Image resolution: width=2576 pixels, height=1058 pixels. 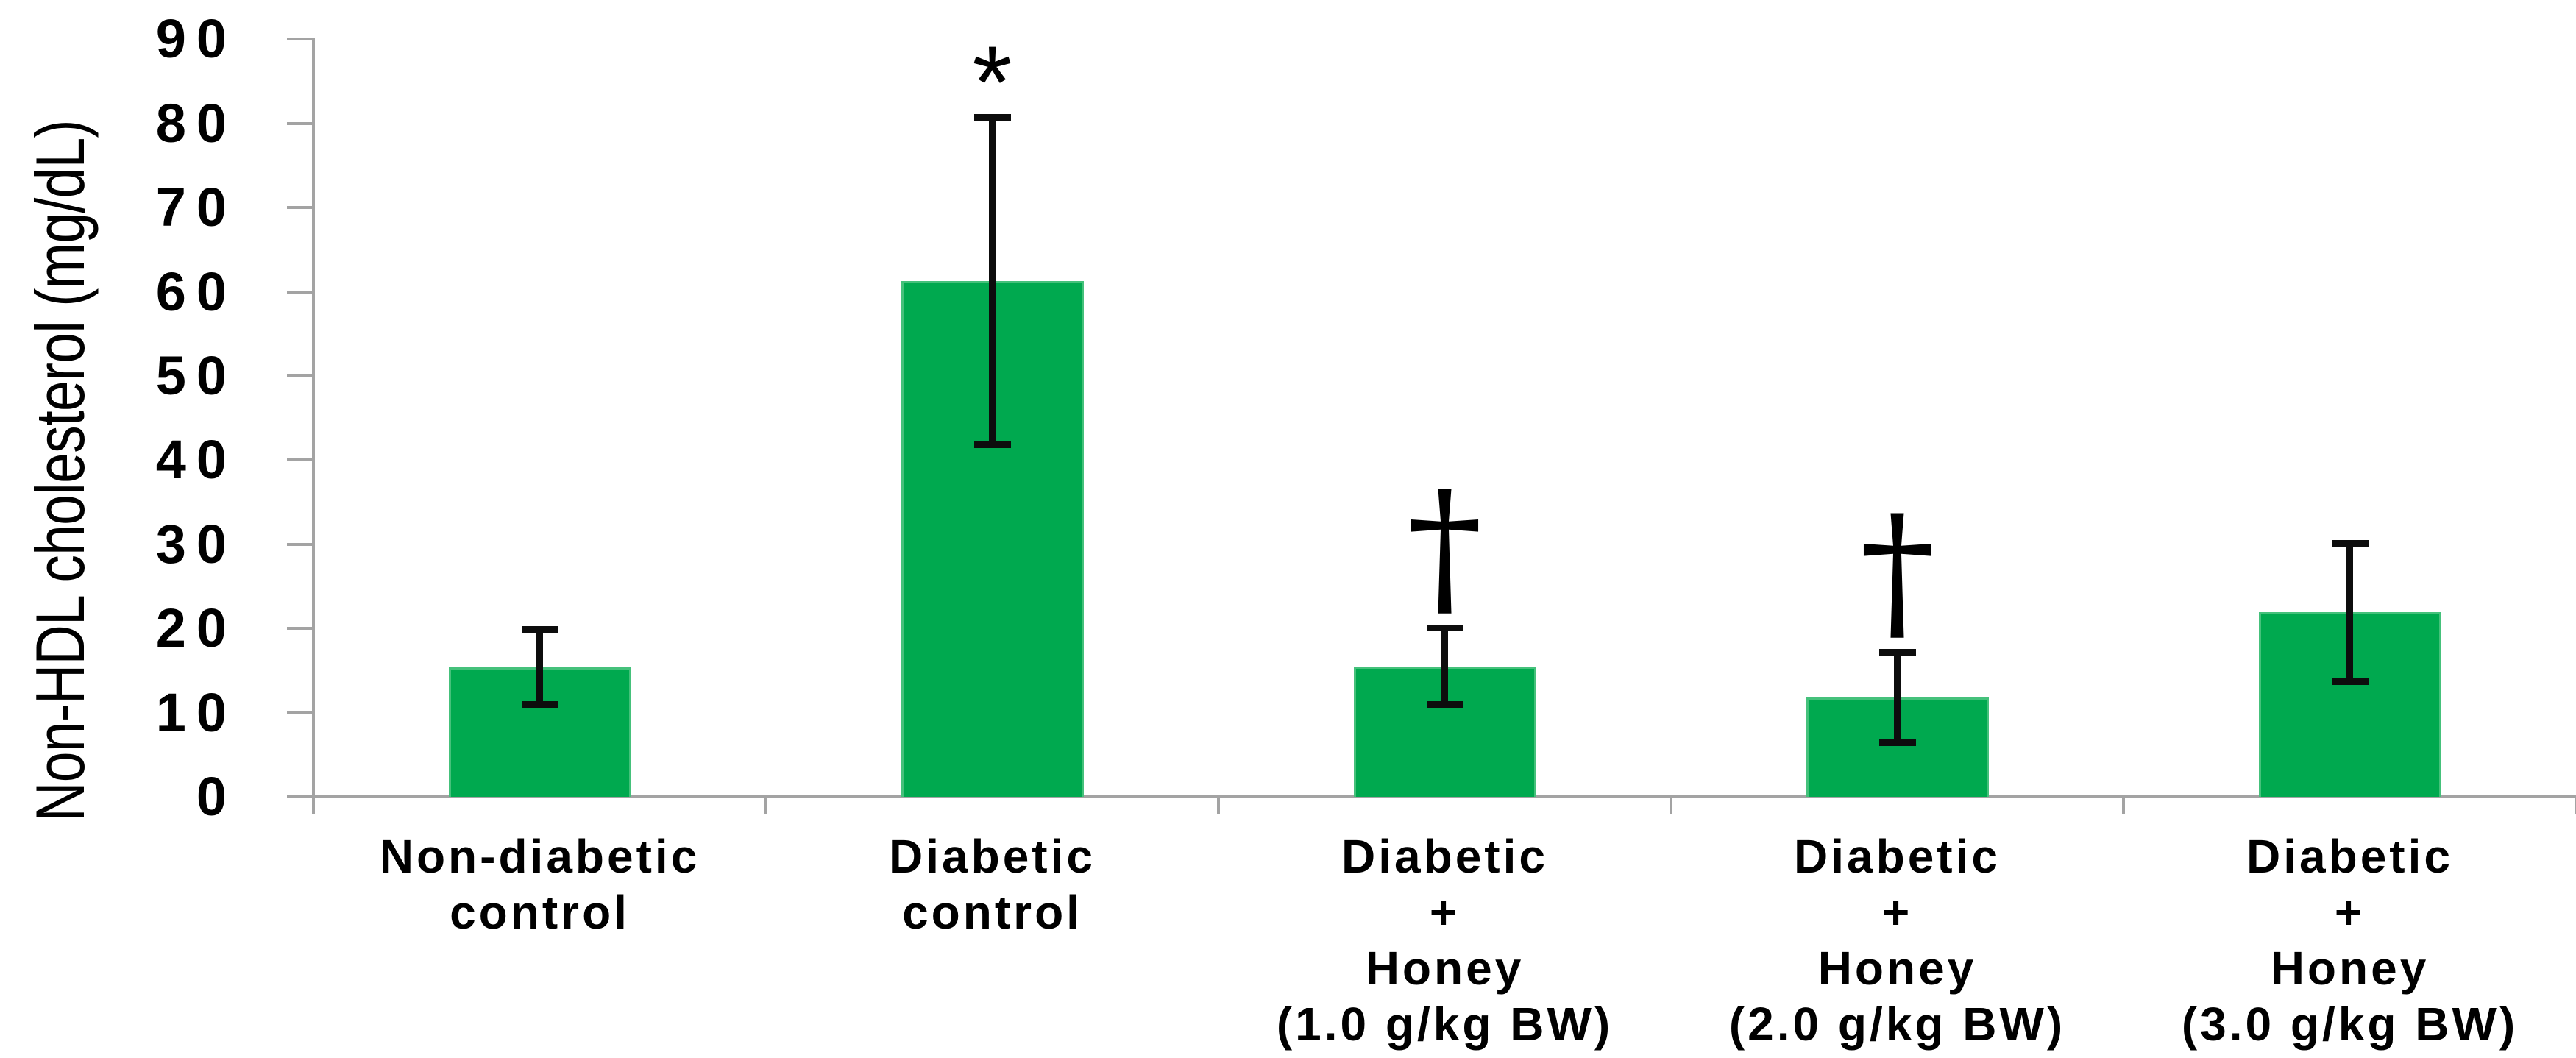 I want to click on y-tick-label: 40, so click(x=196, y=460).